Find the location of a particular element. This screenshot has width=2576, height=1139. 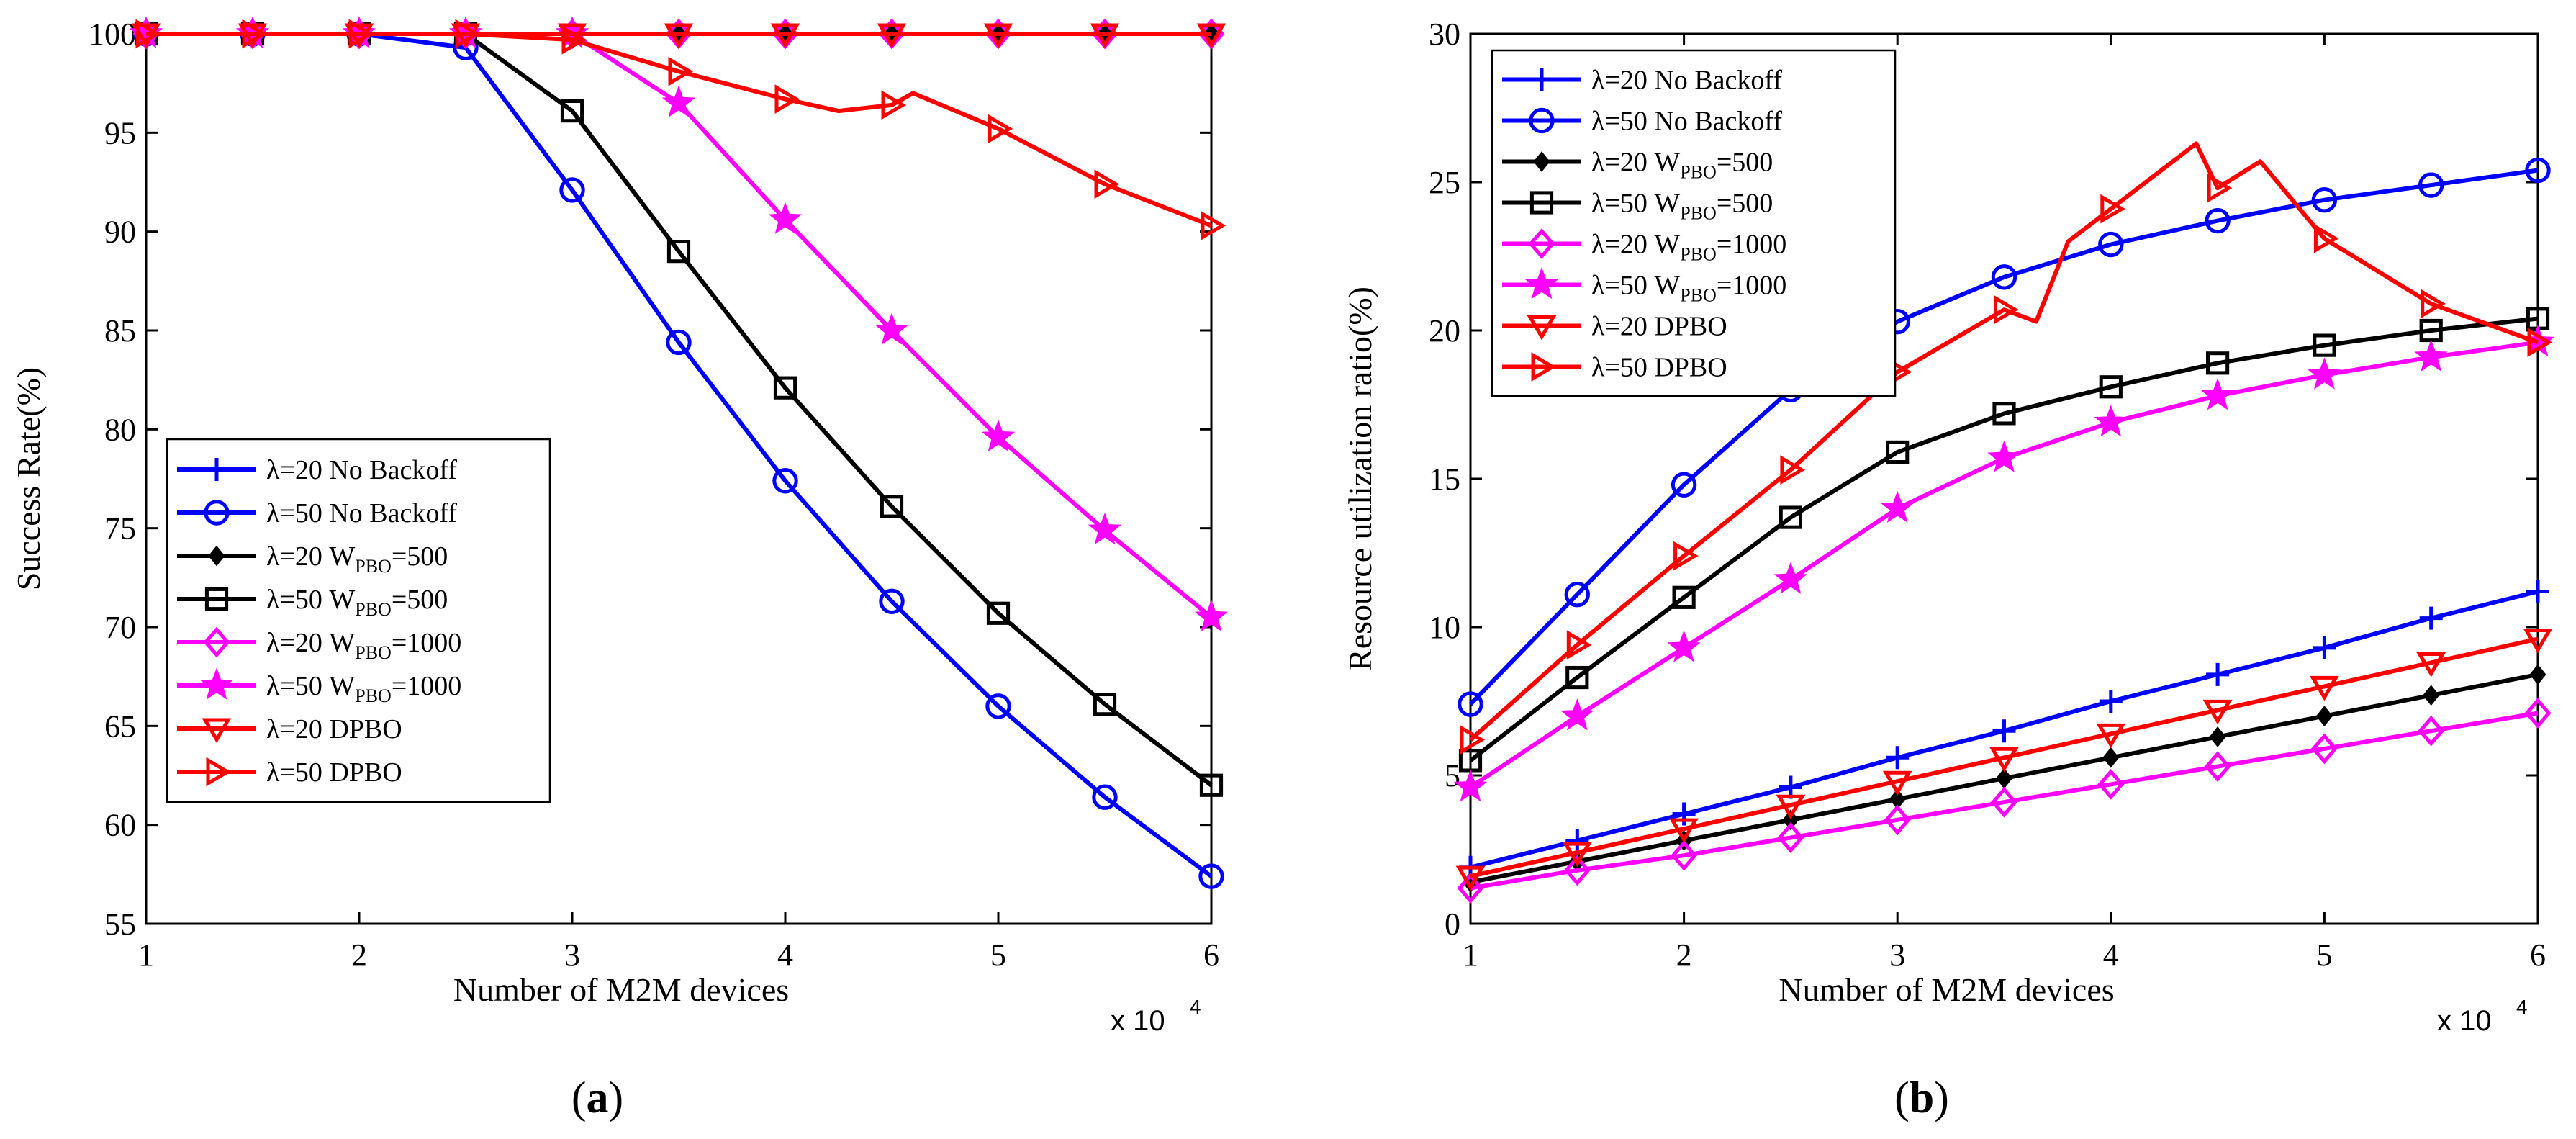

legend-label: λ=50 DPBO is located at coordinates (1659, 368).